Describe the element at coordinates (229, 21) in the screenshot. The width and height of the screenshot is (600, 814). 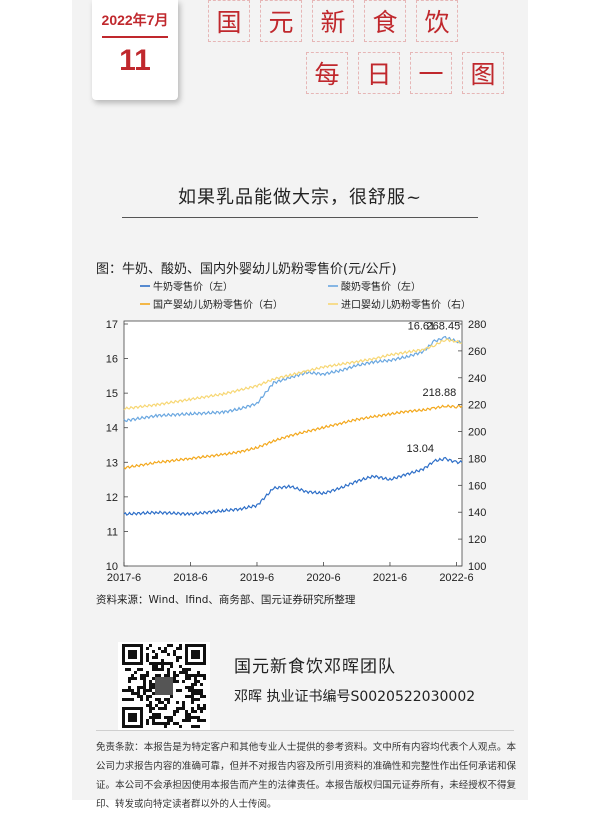
I see `brand-char: 国` at that location.